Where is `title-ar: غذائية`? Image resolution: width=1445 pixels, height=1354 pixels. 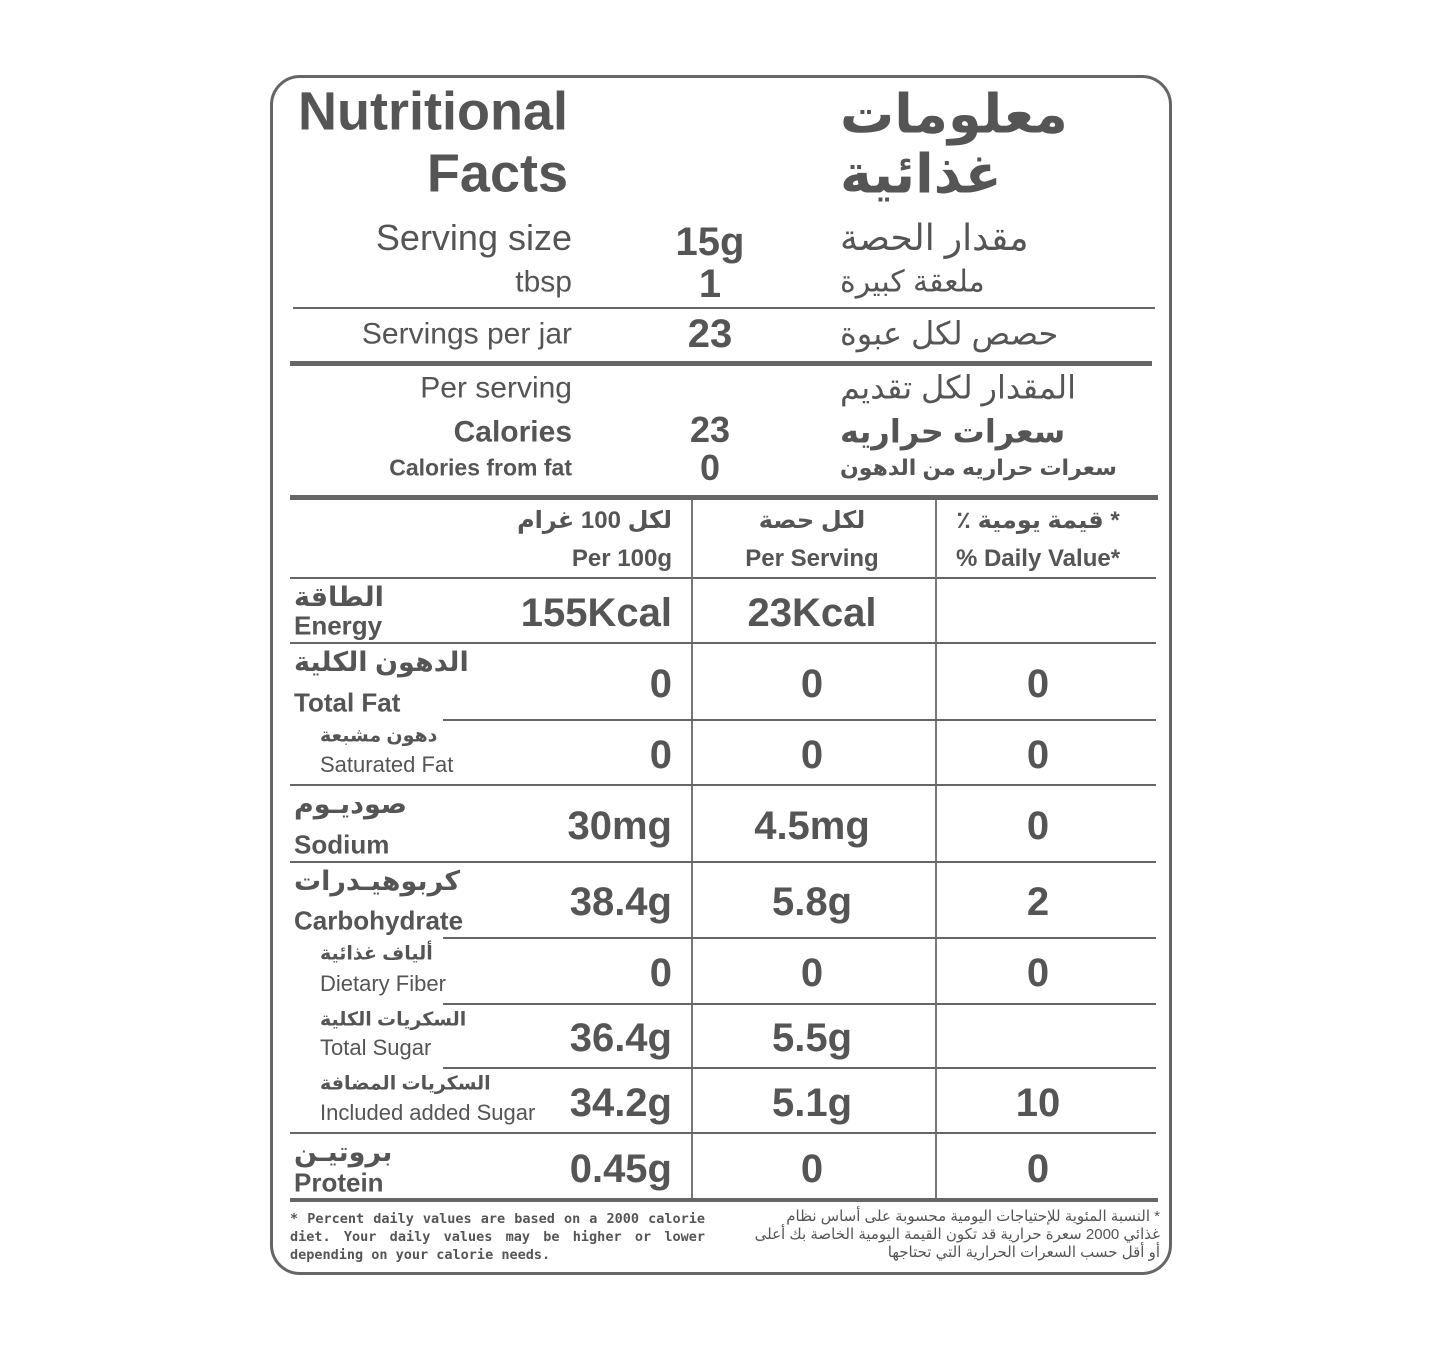 title-ar: غذائية is located at coordinates (921, 174).